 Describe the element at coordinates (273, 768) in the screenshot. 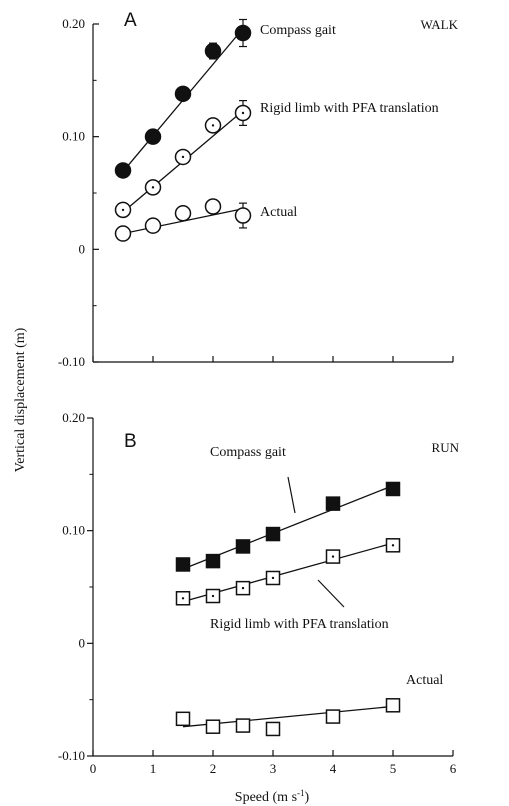

I see `x-tick-label: 3` at that location.